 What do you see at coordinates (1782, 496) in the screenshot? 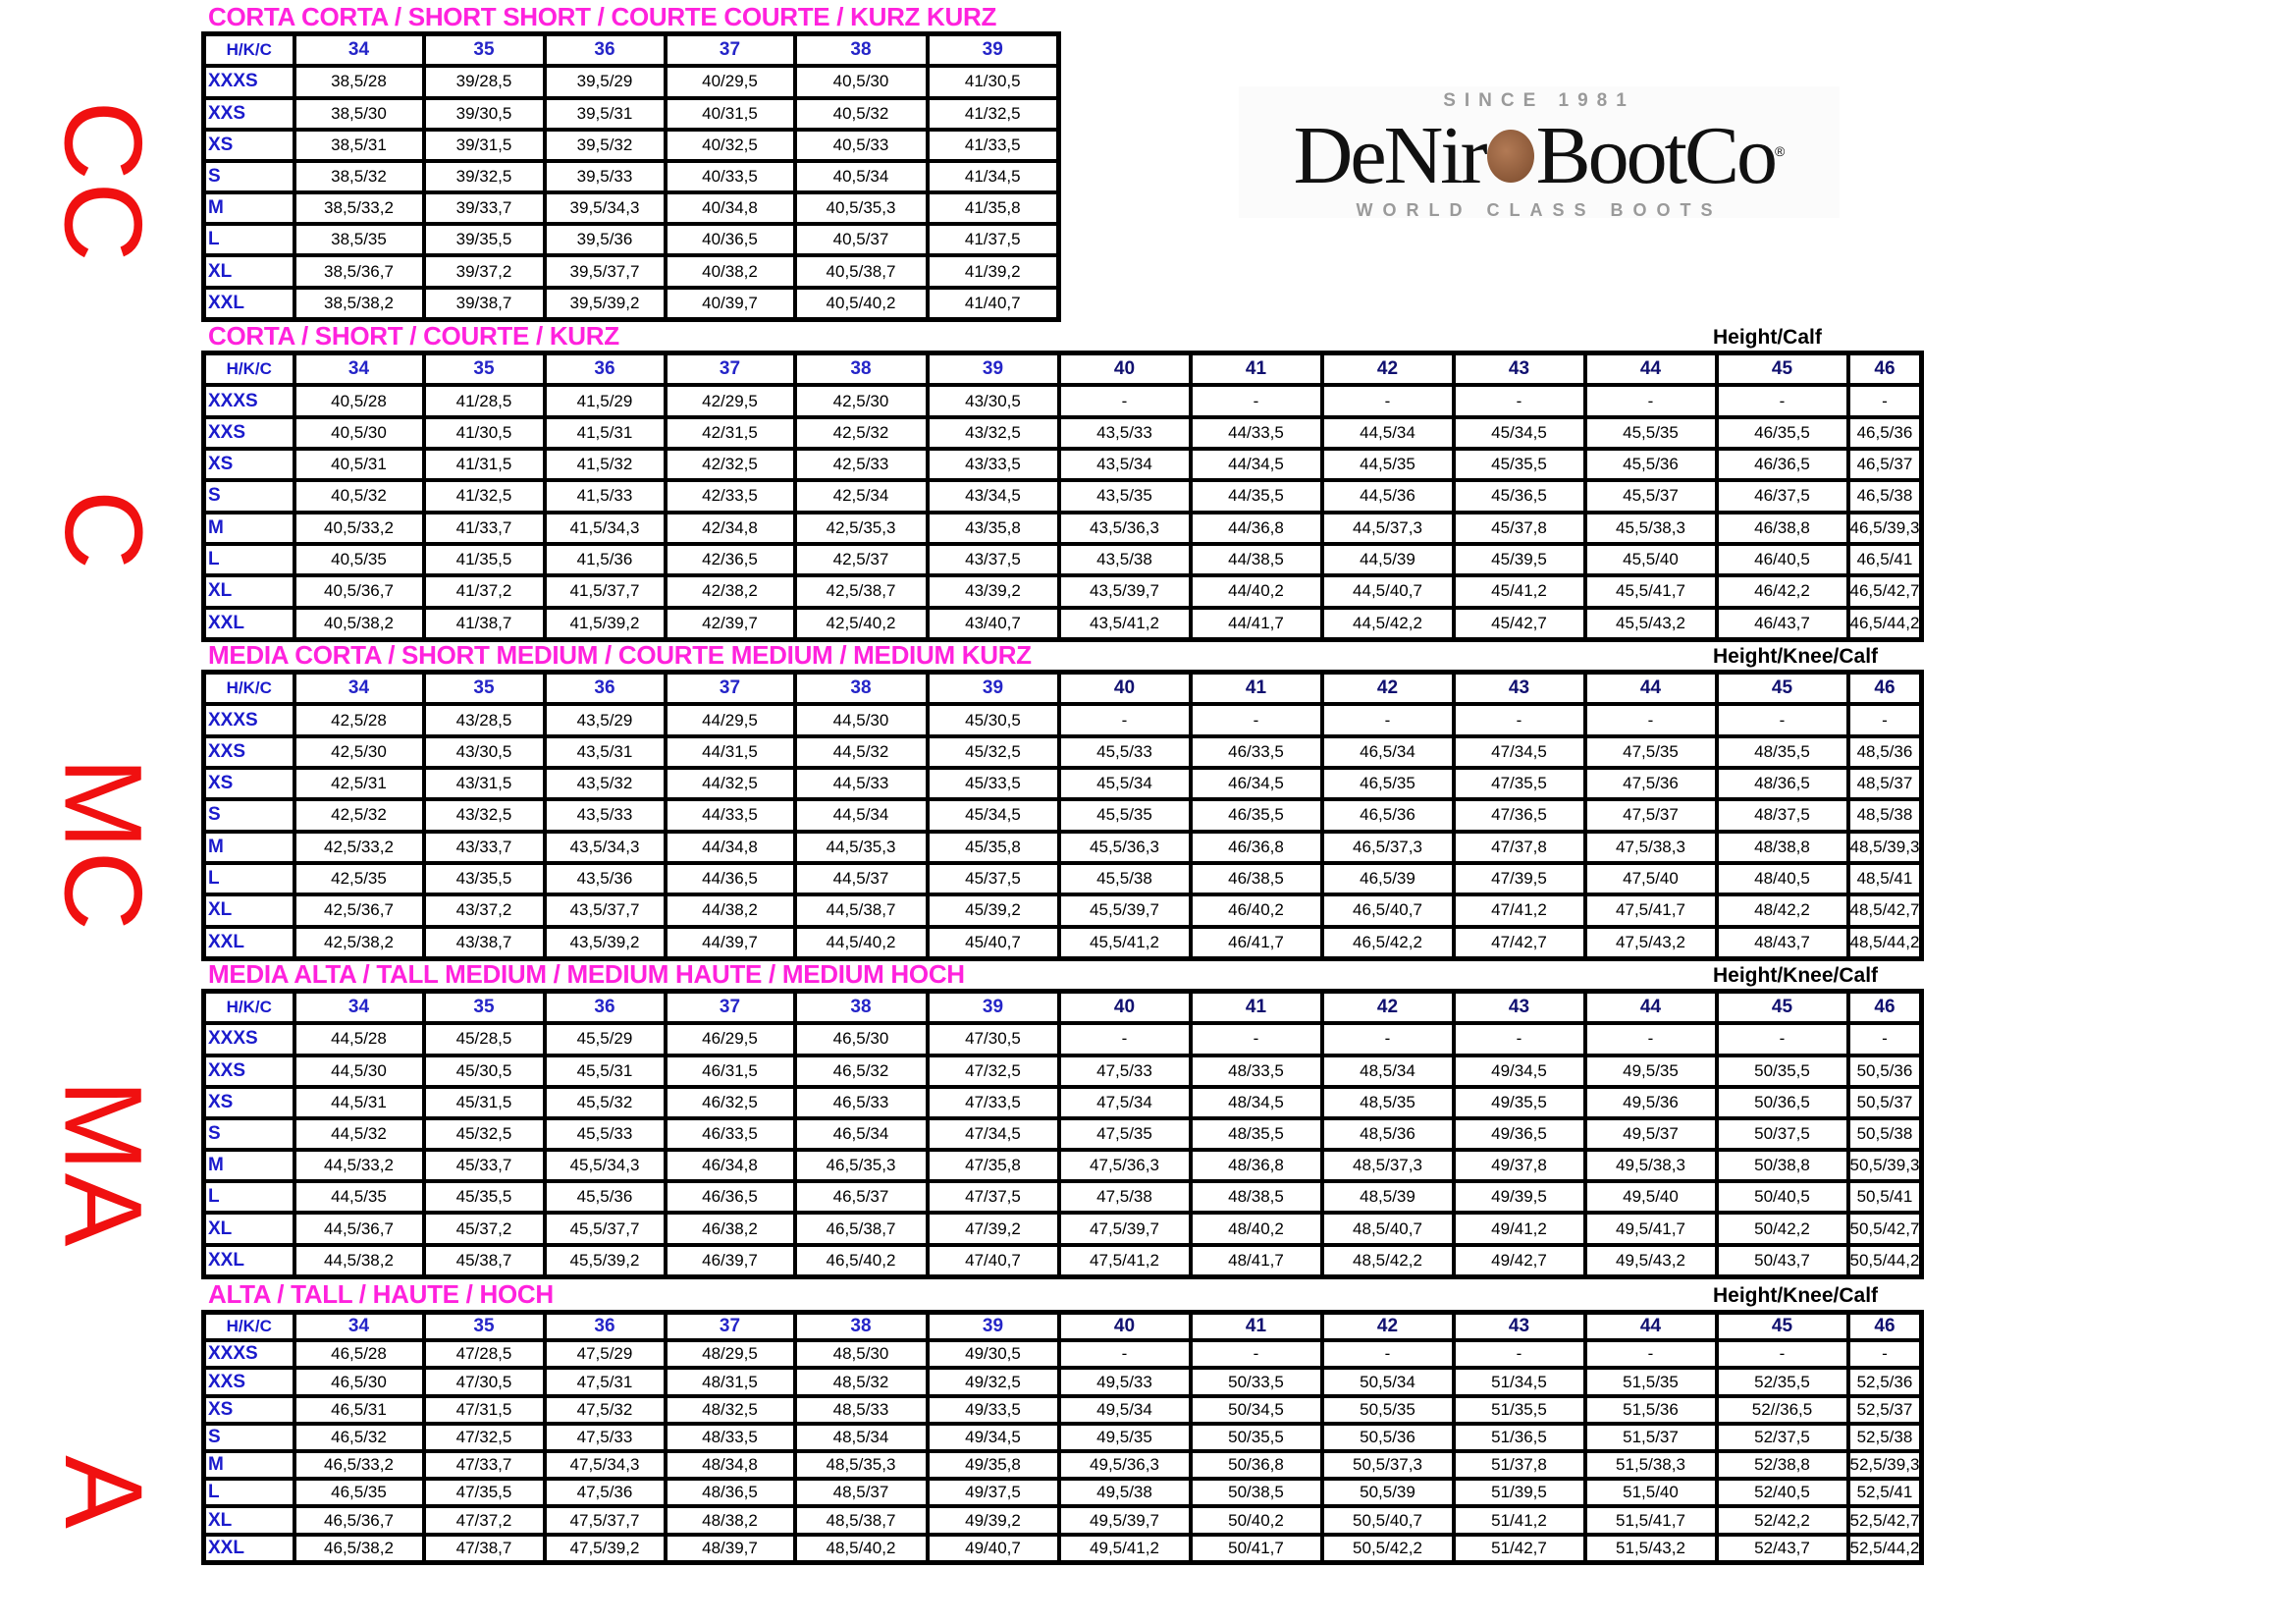
I see `table-cell: 46/37,5` at bounding box center [1782, 496].